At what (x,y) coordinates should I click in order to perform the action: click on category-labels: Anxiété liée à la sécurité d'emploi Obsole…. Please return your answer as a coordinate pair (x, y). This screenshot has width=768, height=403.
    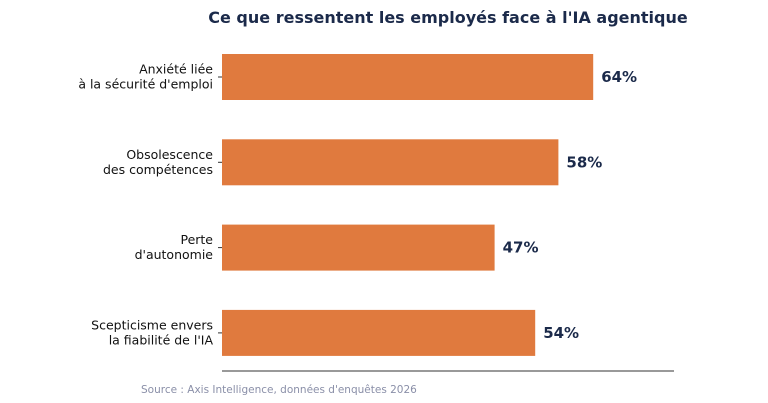
    Looking at the image, I should click on (145, 205).